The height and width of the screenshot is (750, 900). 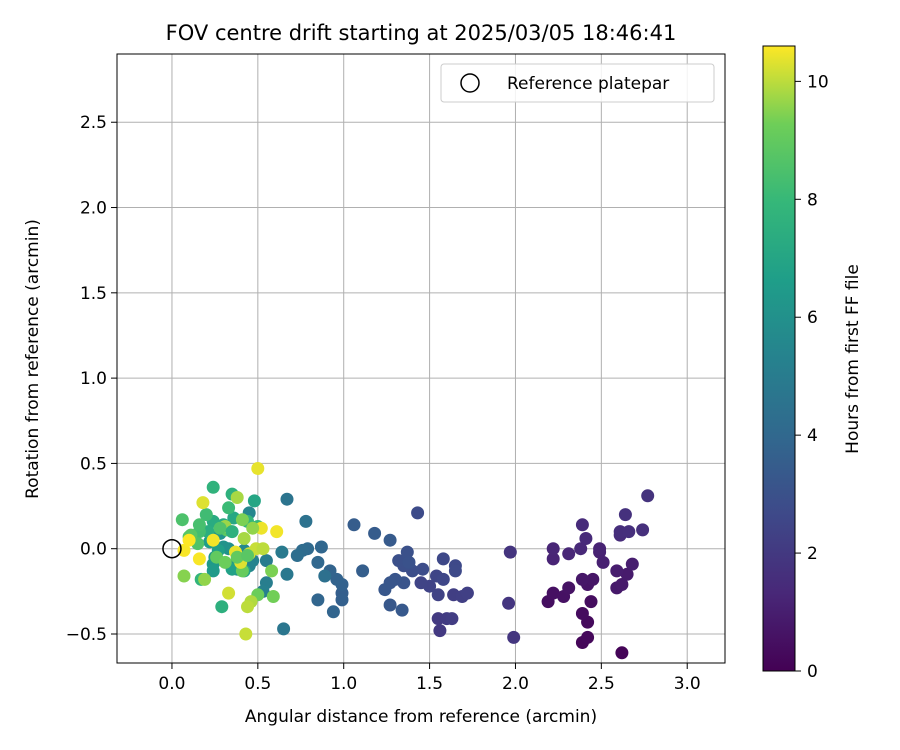 What do you see at coordinates (779, 358) in the screenshot?
I see `colorbar` at bounding box center [779, 358].